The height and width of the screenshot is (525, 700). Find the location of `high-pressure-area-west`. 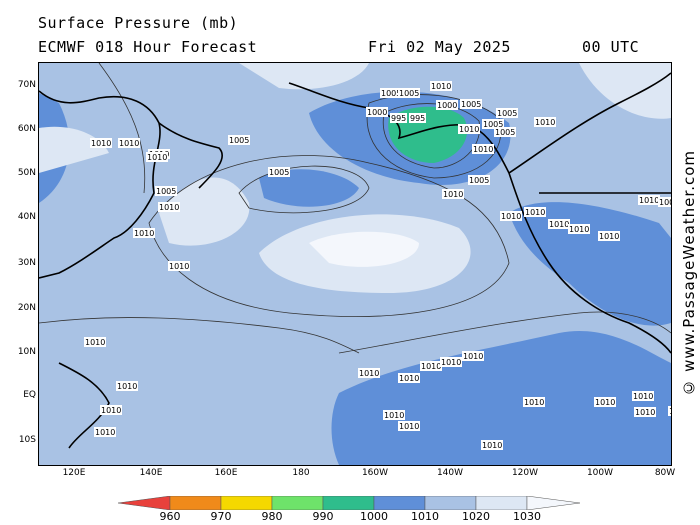

high-pressure-area-west is located at coordinates (204, 211).